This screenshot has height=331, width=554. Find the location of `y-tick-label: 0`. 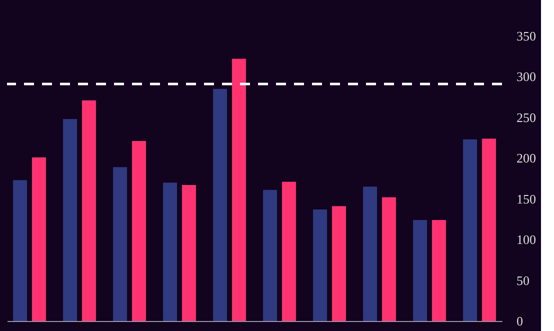

y-tick-label: 0 is located at coordinates (519, 321).